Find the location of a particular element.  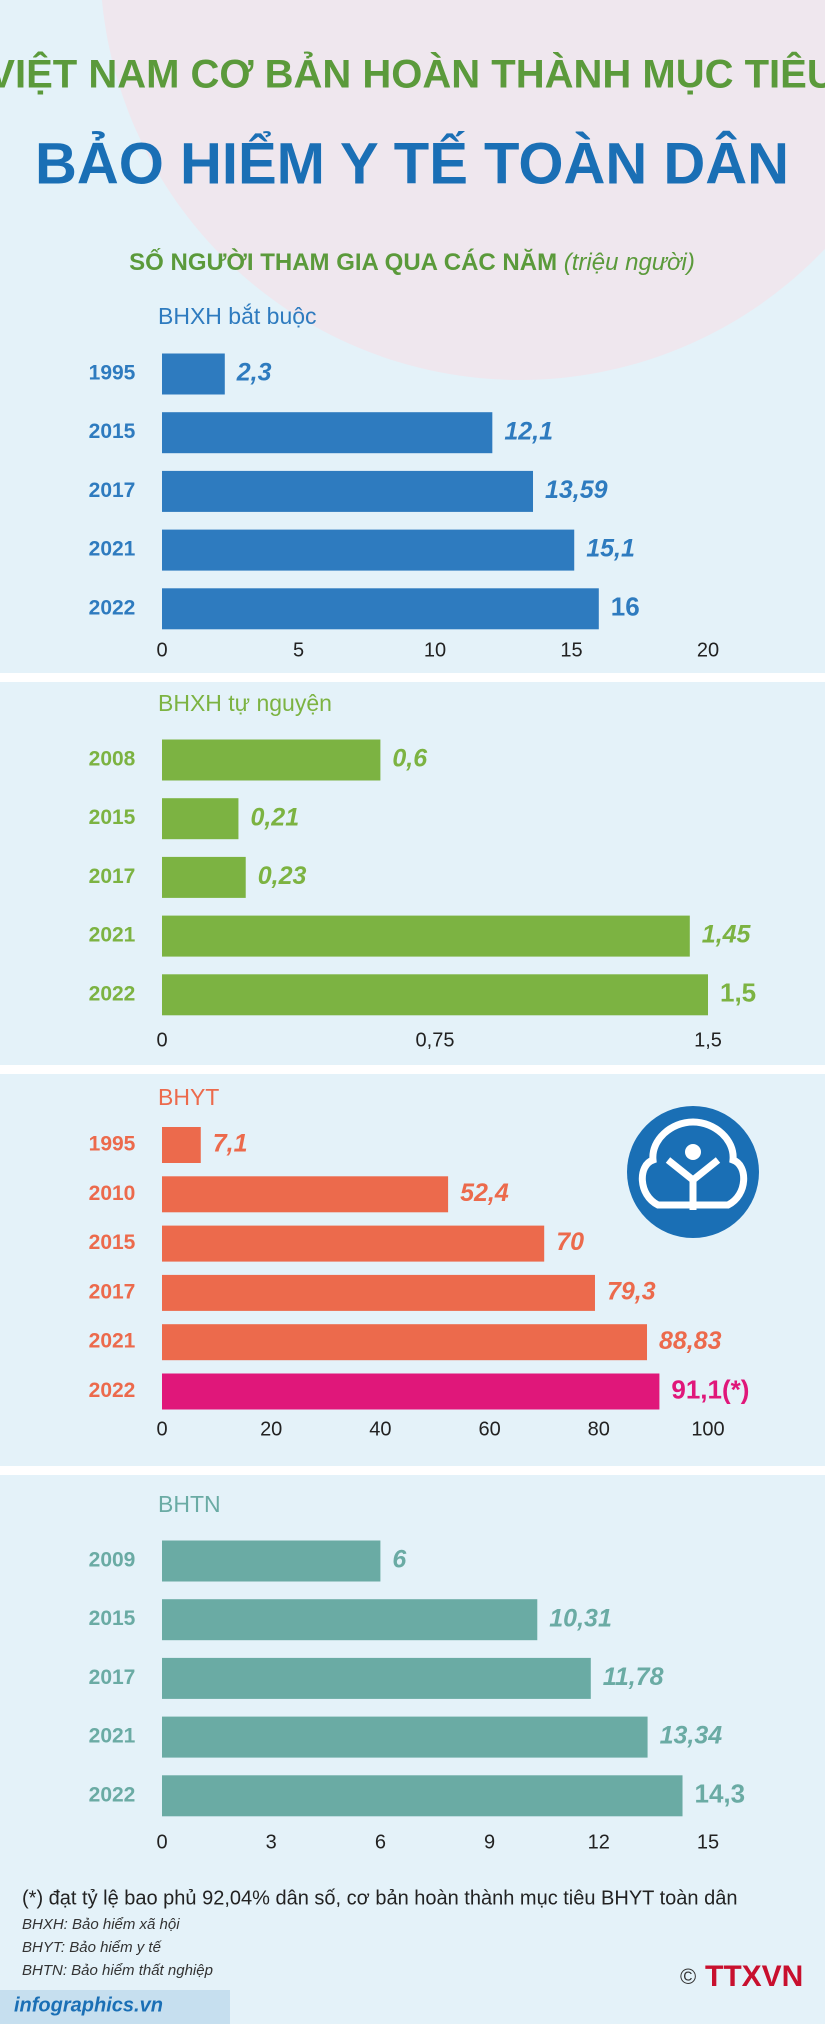

copyright-sign: © is located at coordinates (688, 1976).